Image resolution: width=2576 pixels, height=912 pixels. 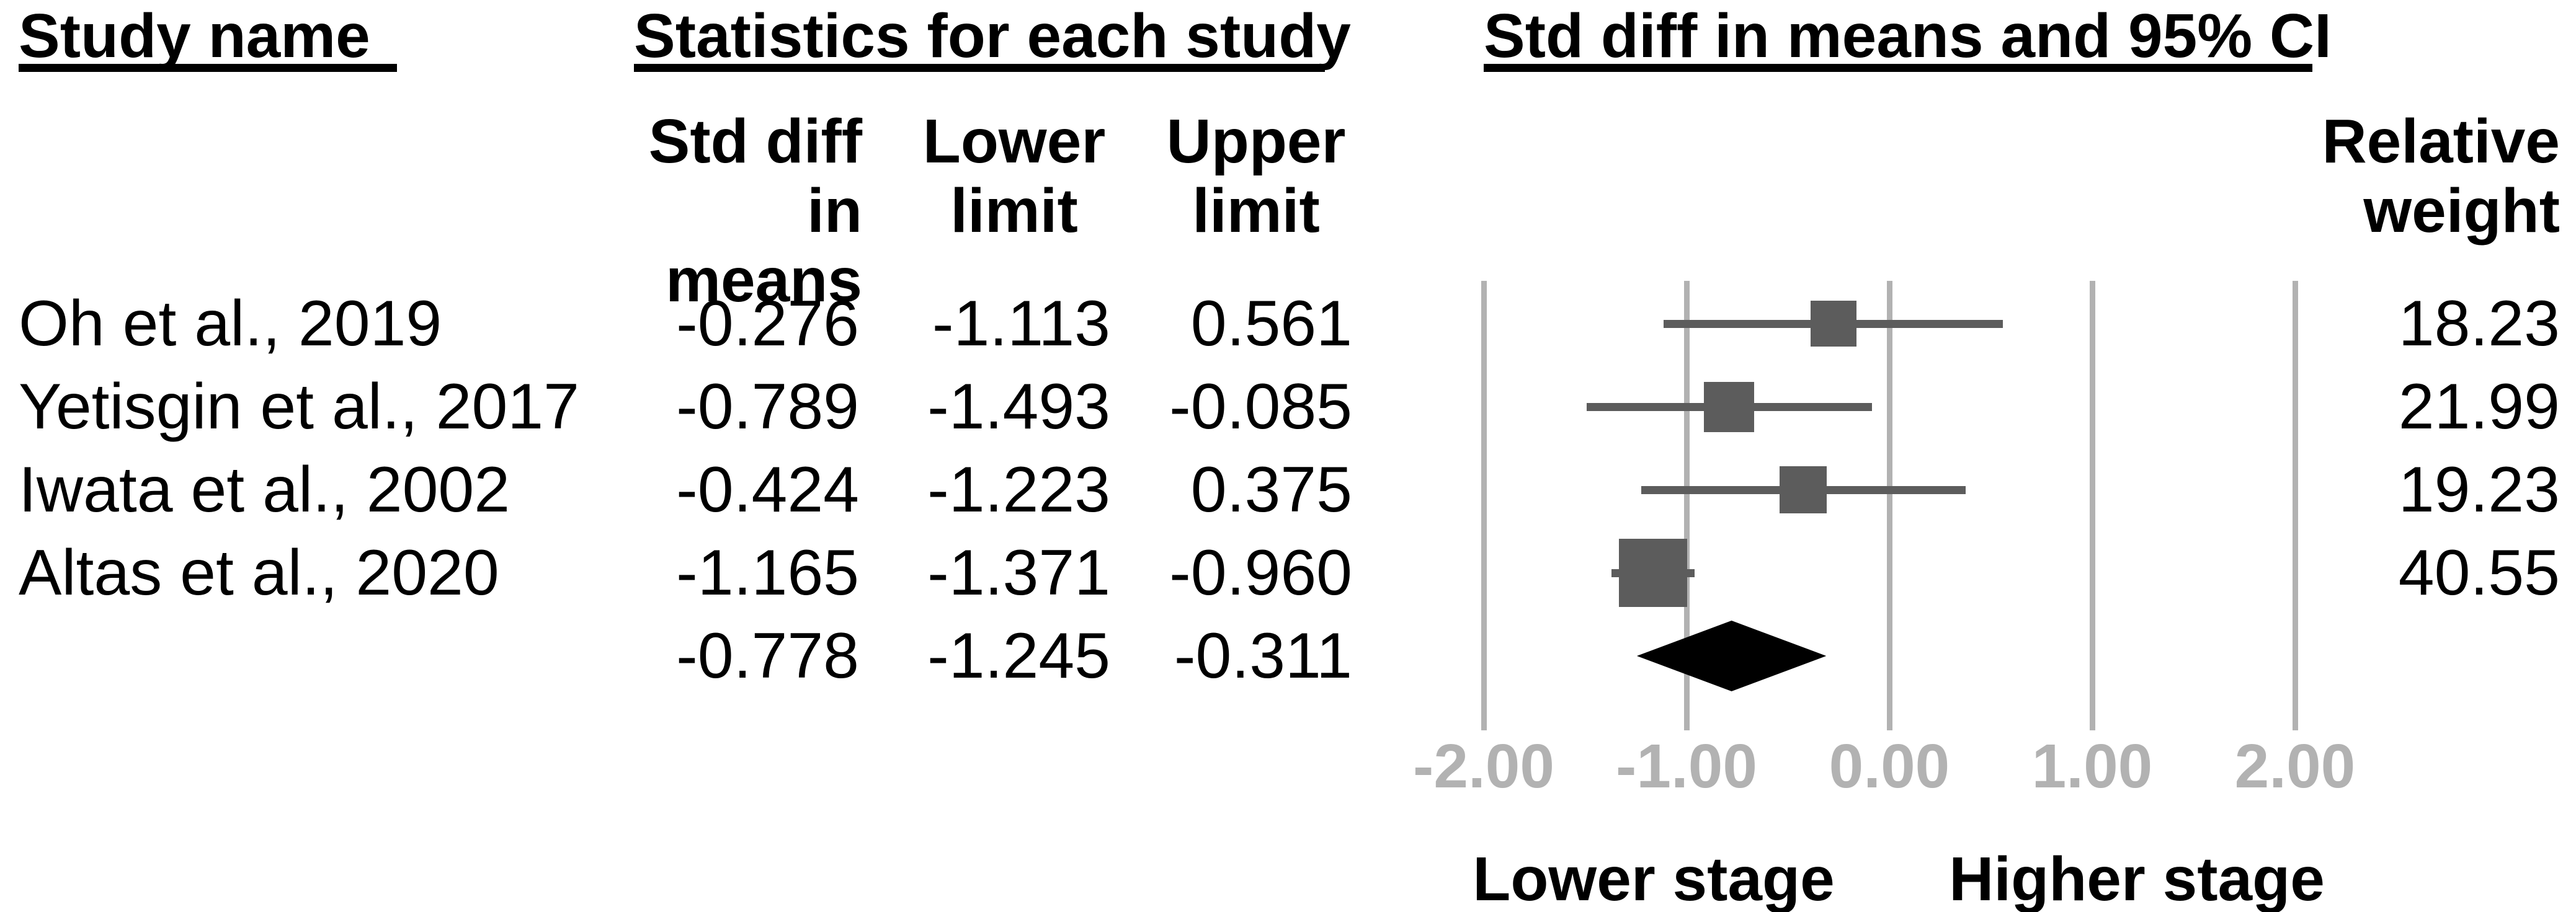 What do you see at coordinates (1898, 68) in the screenshot?
I see `plot-header-underline` at bounding box center [1898, 68].